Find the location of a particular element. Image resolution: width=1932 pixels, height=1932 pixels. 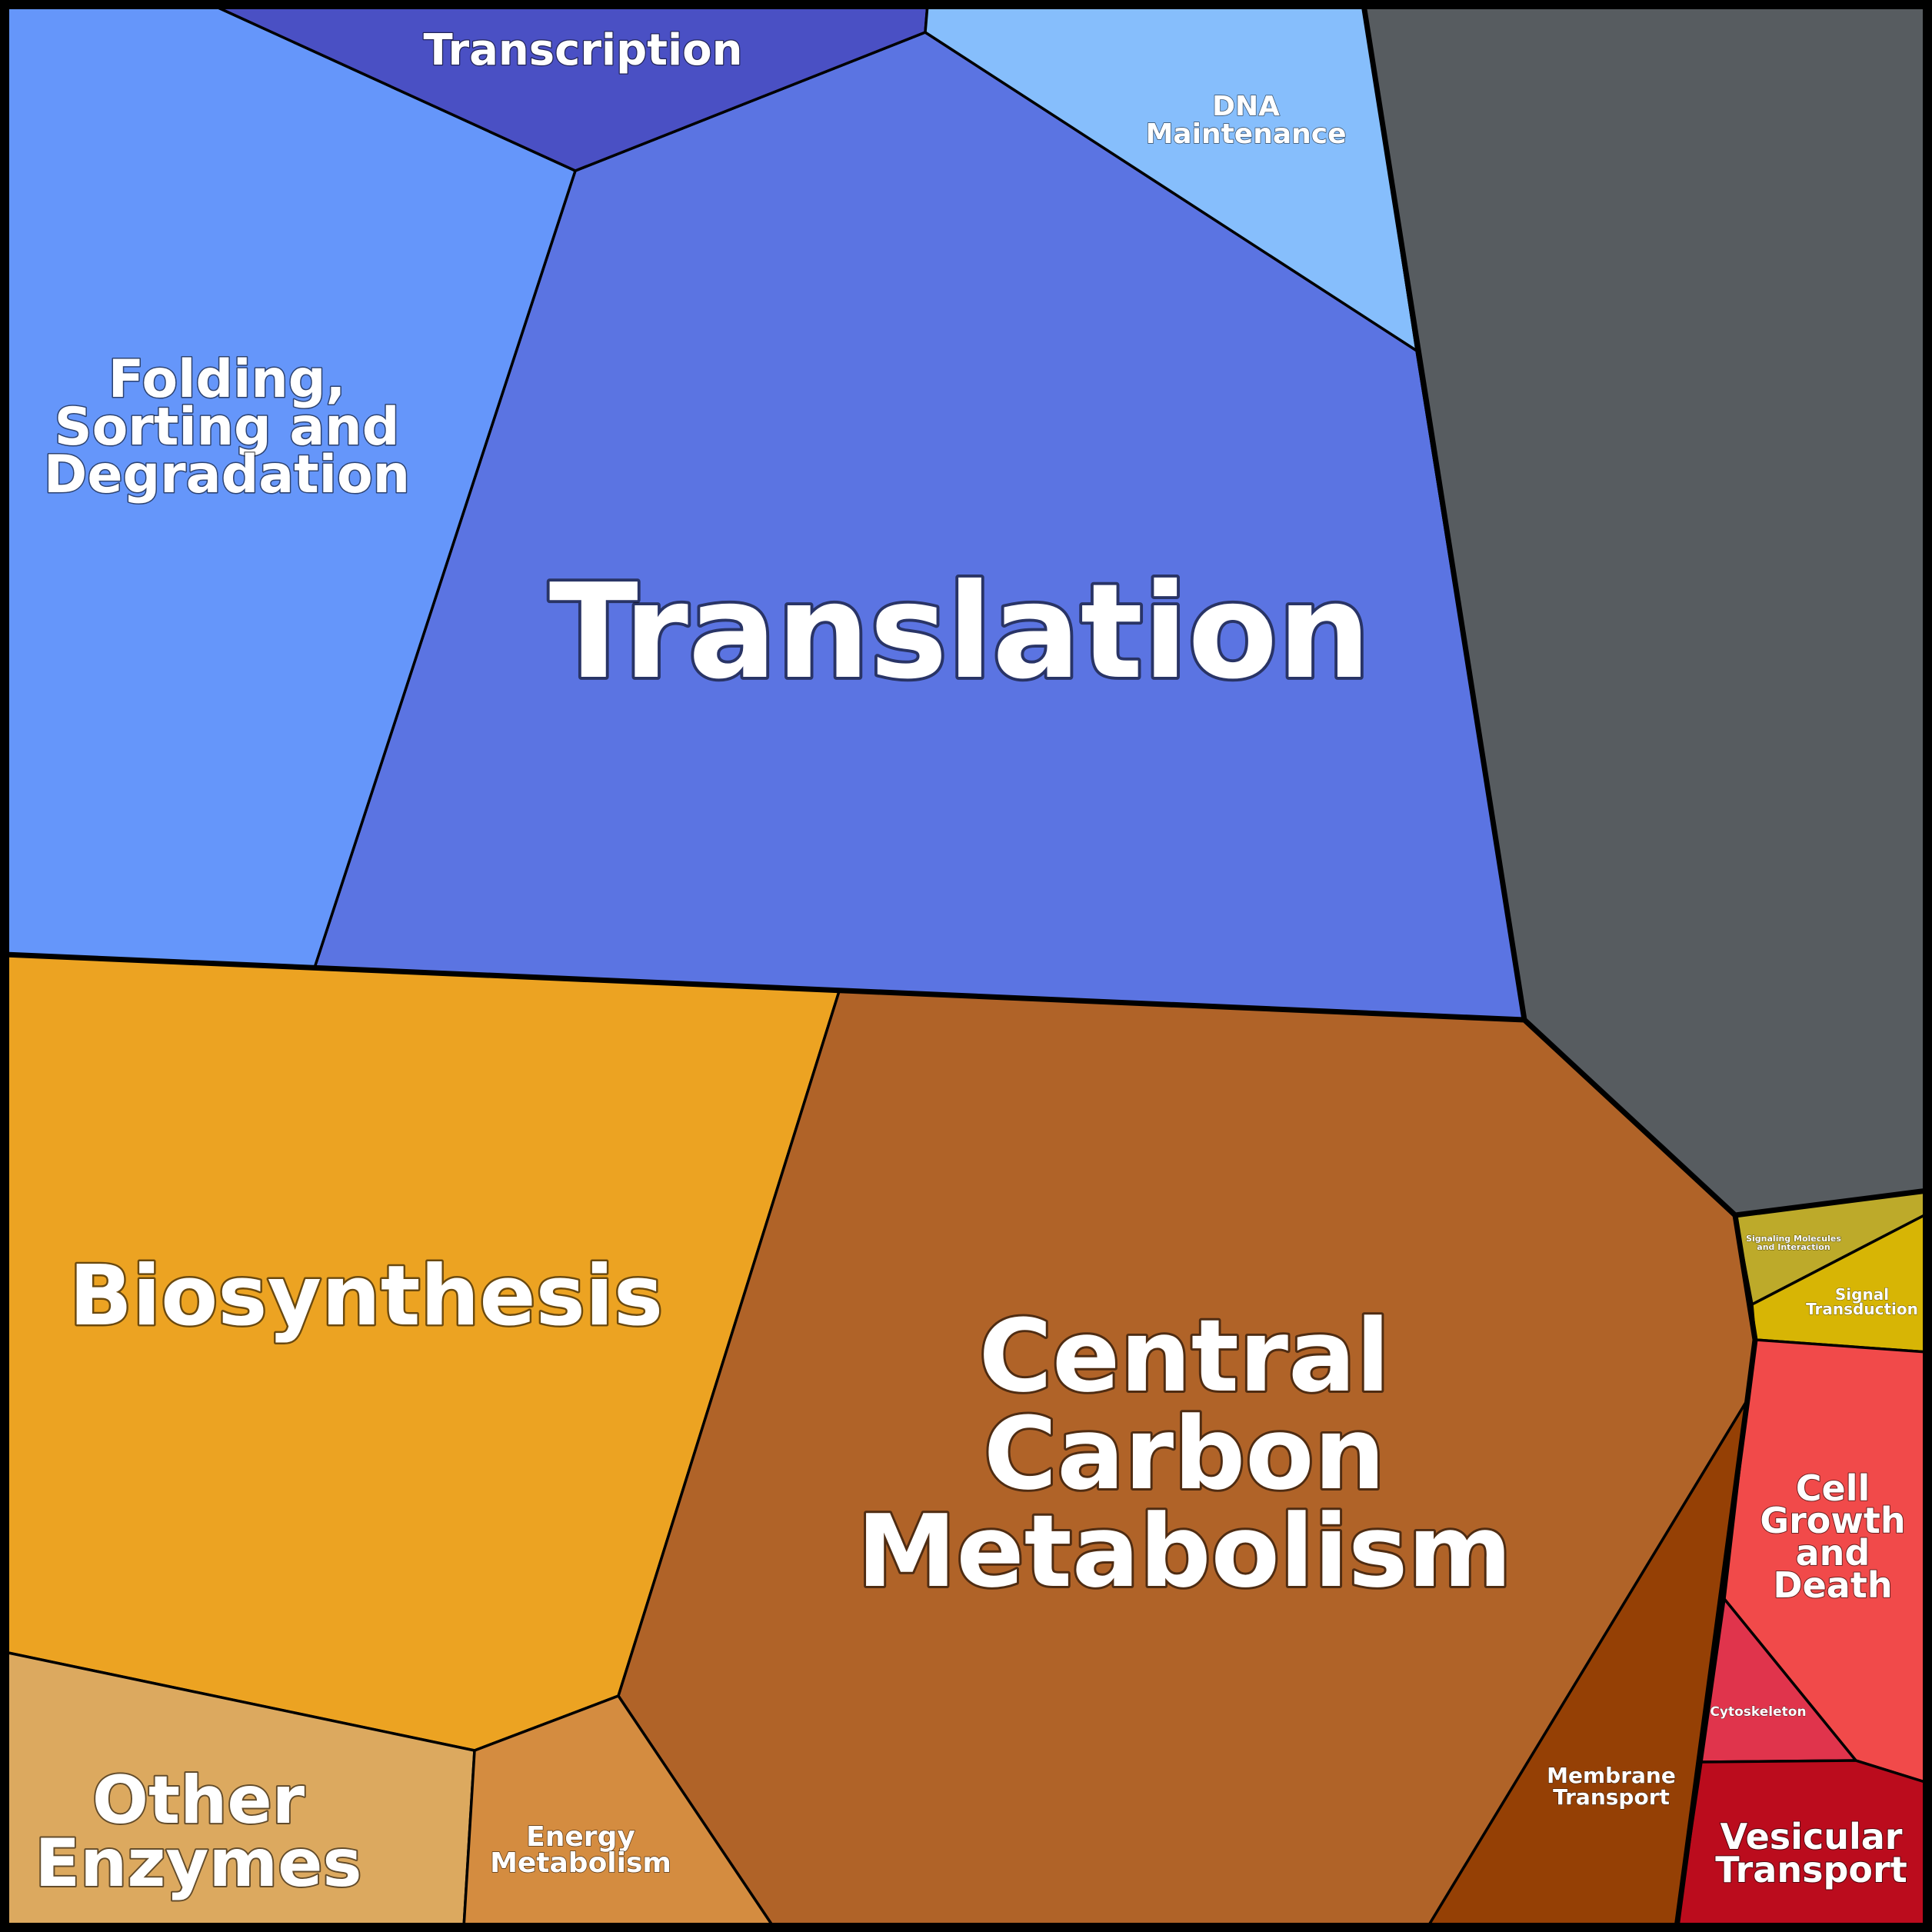

cell-label-cytoskeleton: Cytoskeleton is located at coordinates (1758, 1712).